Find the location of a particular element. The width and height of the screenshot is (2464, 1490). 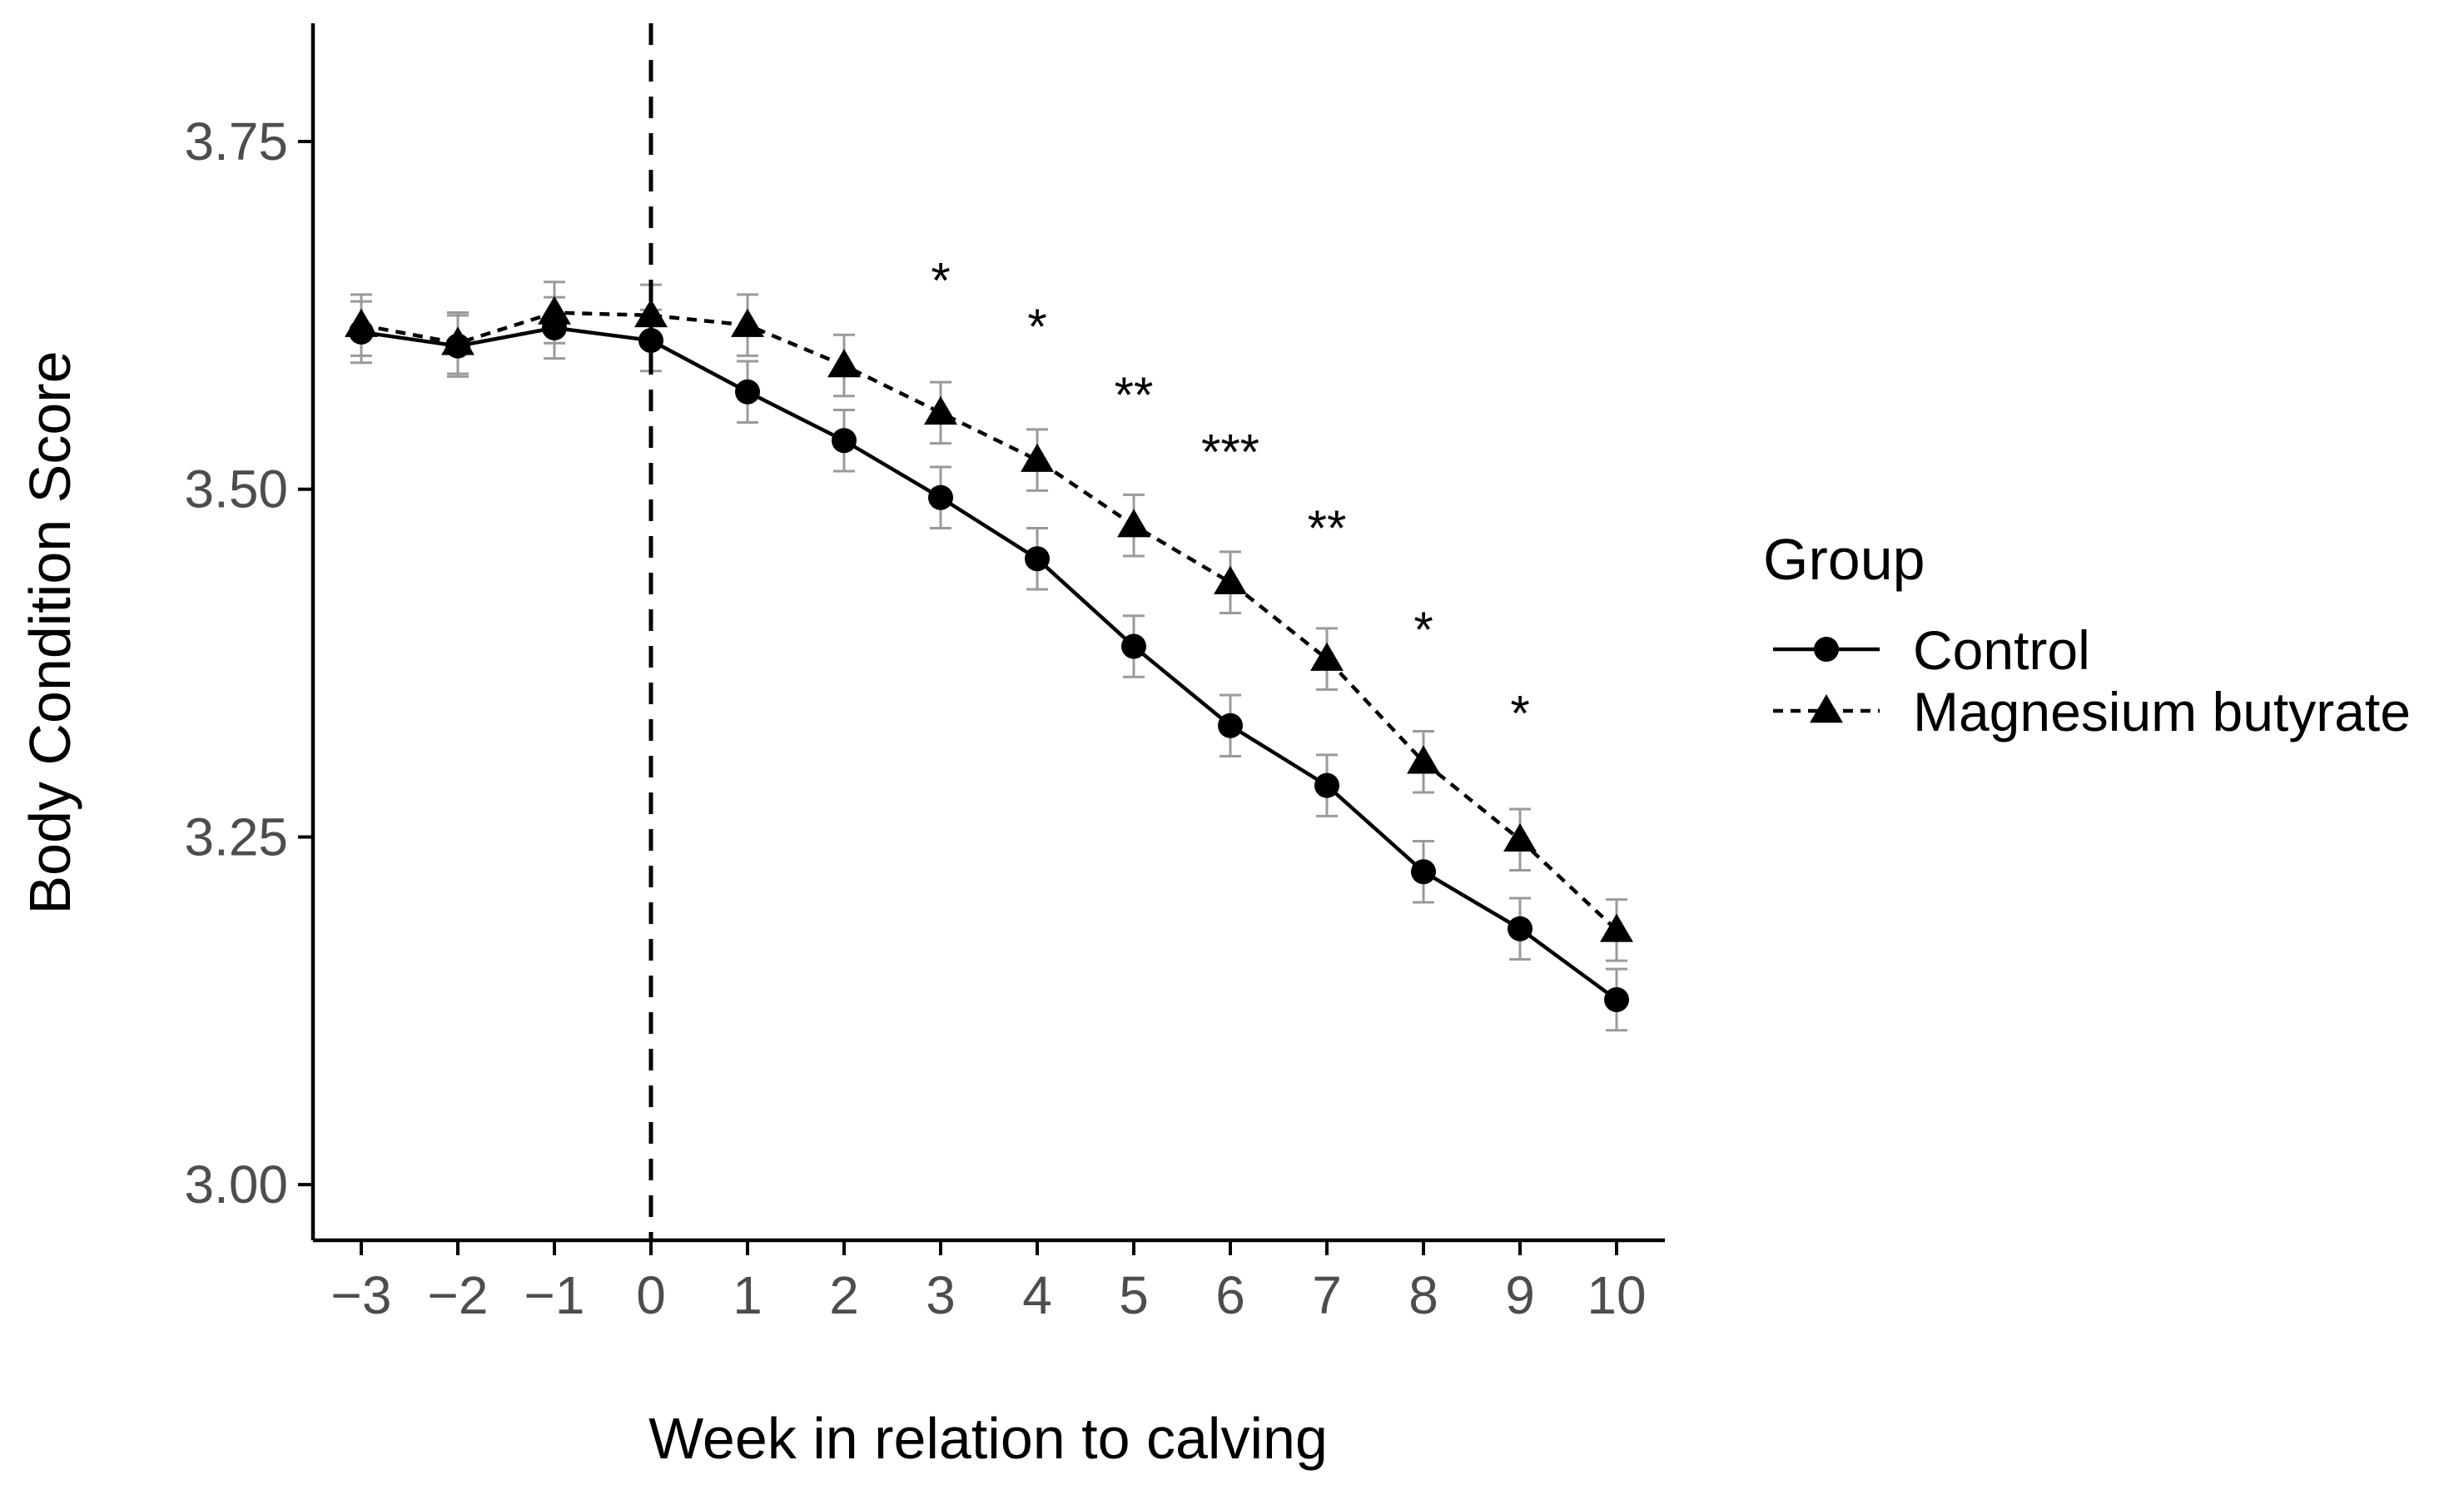

legend-marker-control is located at coordinates (1826, 649).